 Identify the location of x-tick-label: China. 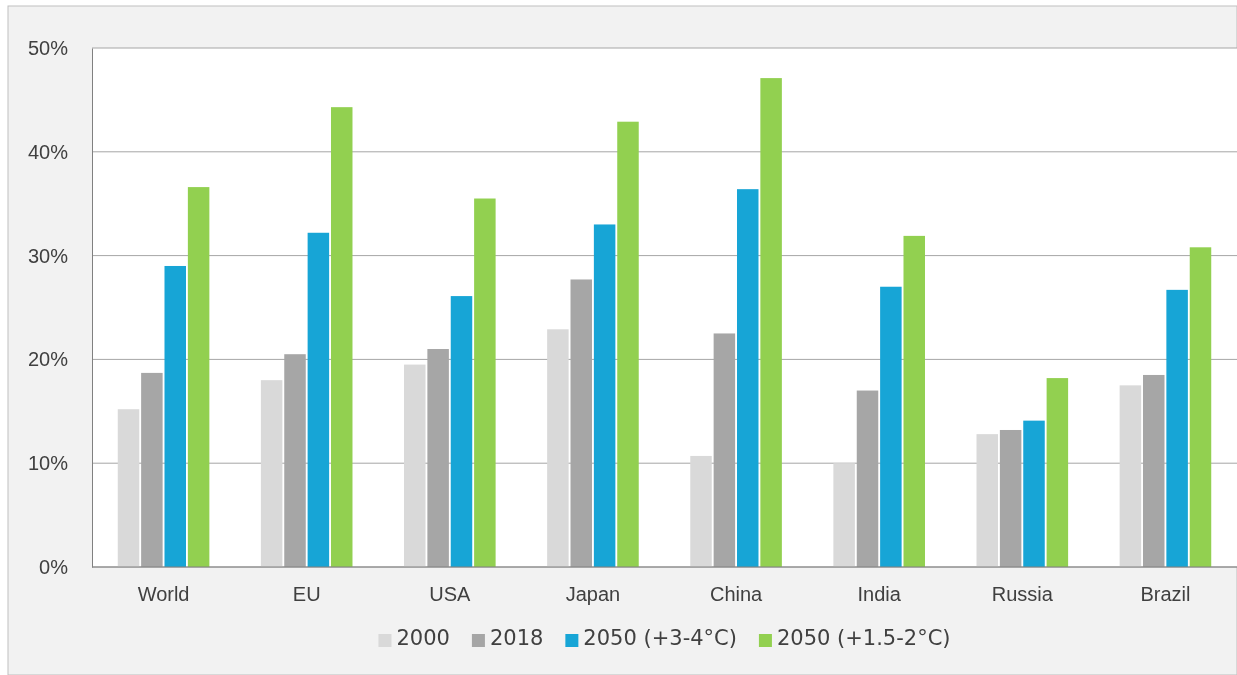
(736, 594).